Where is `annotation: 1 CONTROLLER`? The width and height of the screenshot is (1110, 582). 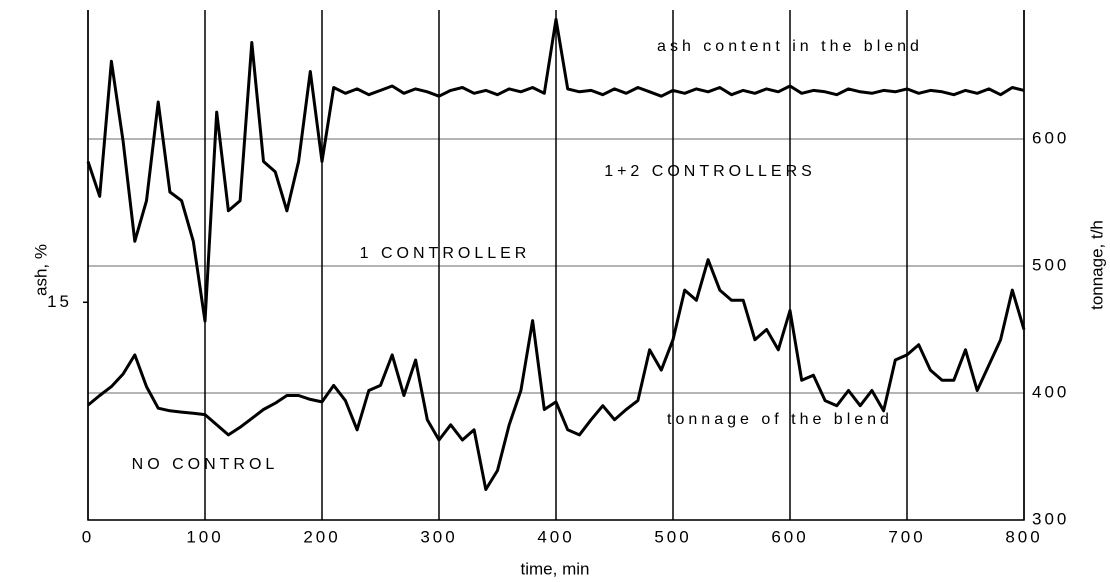
annotation: 1 CONTROLLER is located at coordinates (445, 253).